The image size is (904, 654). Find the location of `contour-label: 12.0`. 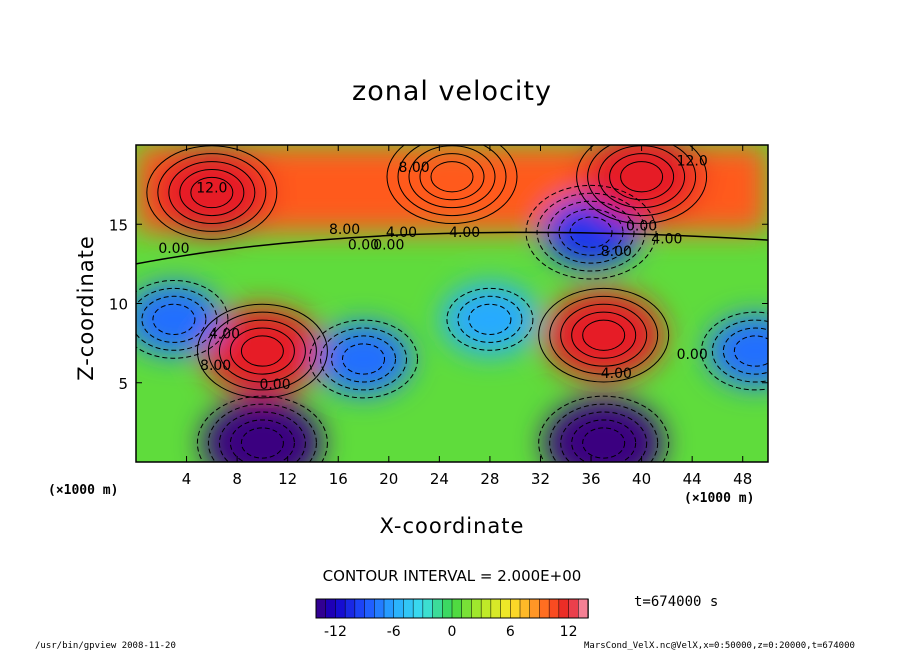

contour-label: 12.0 is located at coordinates (692, 162).